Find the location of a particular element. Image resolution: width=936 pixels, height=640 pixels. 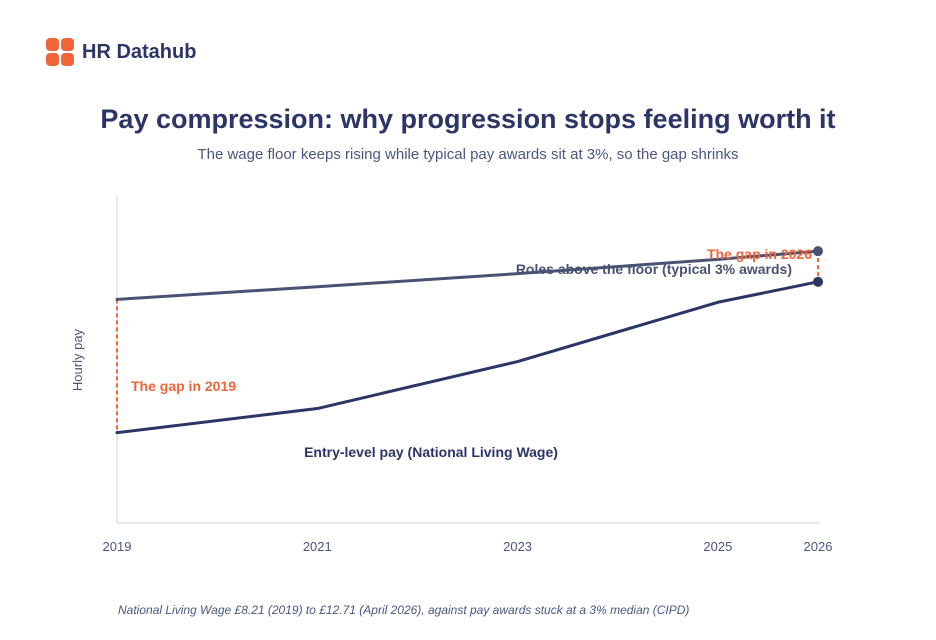

annotation-gap-2019: The gap in 2019 is located at coordinates (183, 386).